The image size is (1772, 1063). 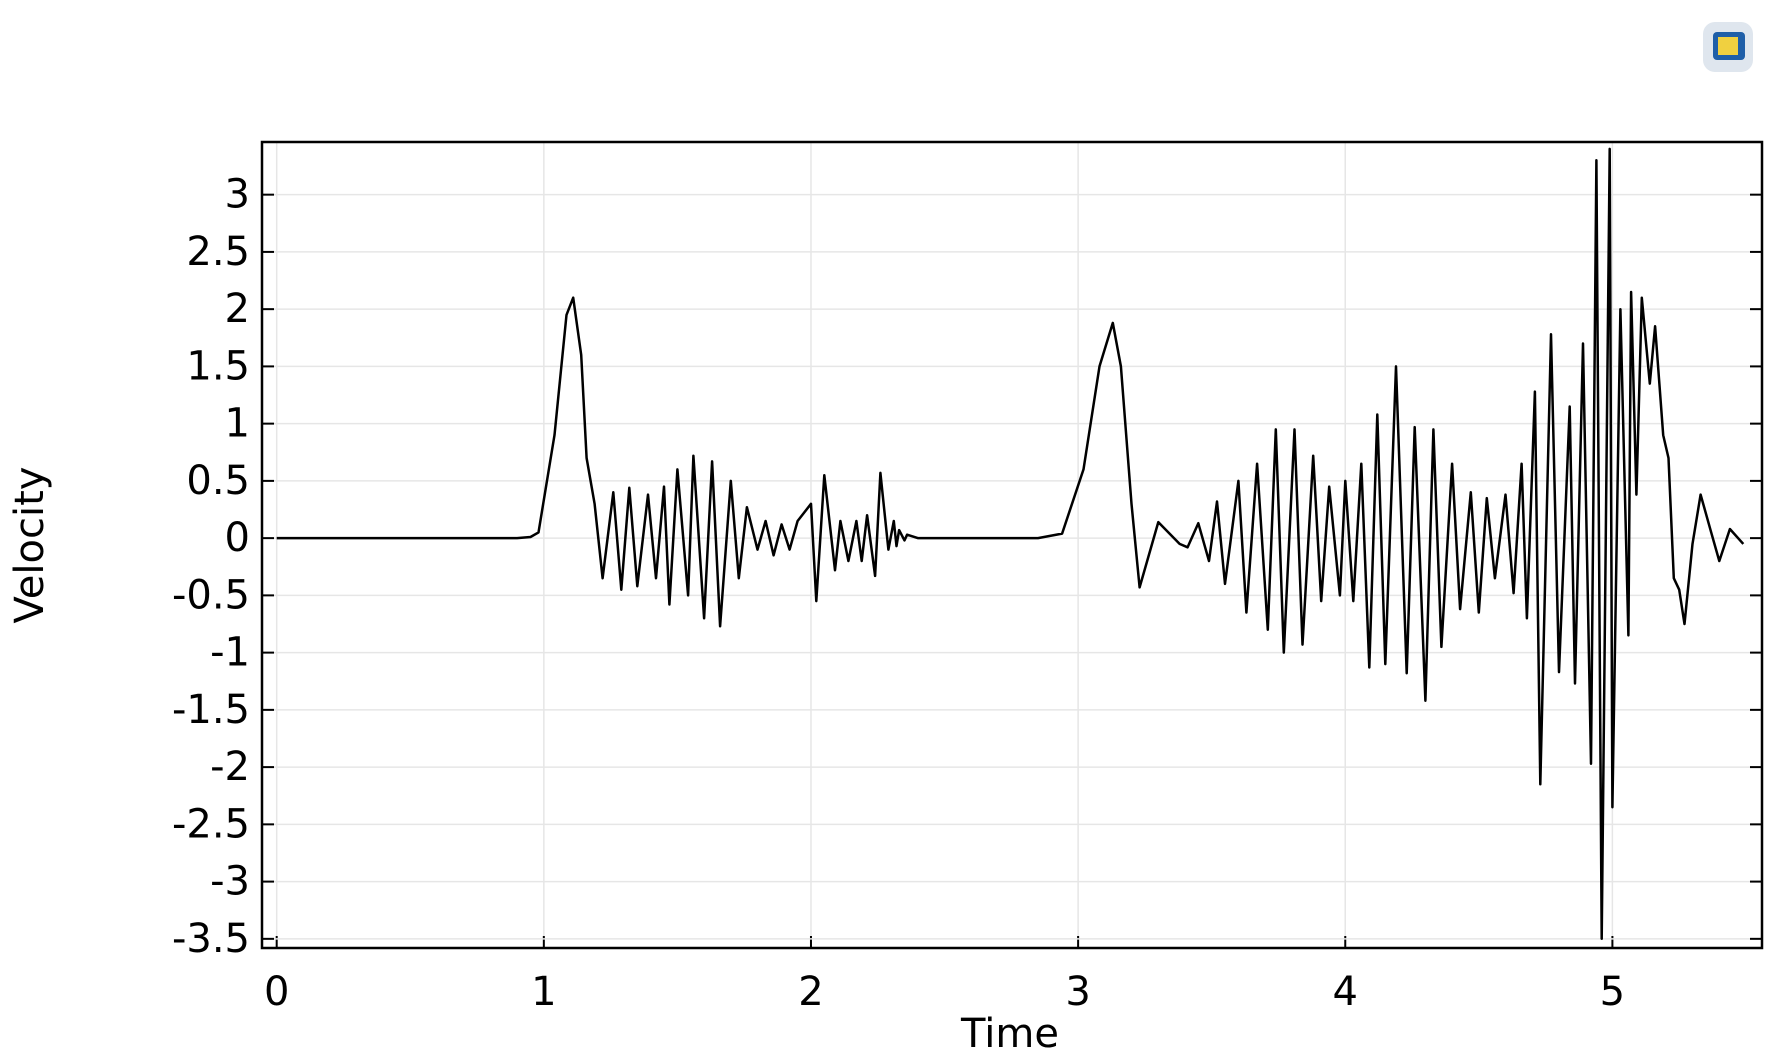 What do you see at coordinates (211, 824) in the screenshot?
I see `y-tick-label: -2.5` at bounding box center [211, 824].